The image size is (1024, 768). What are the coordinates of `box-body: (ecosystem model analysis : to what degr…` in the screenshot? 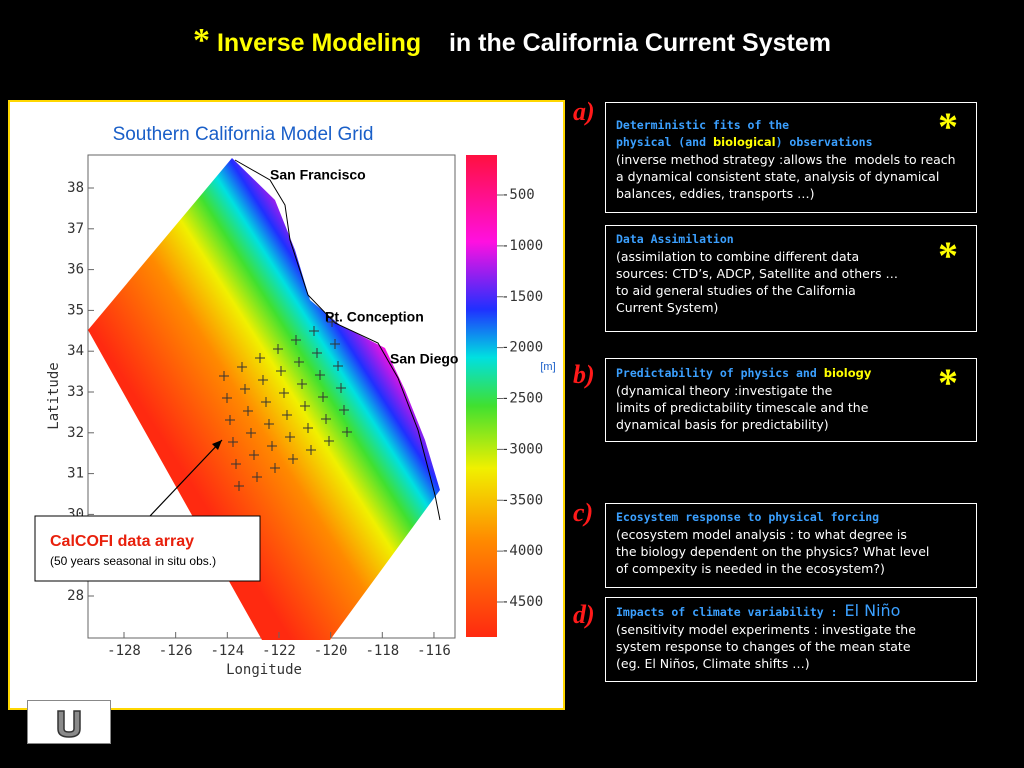 It's located at (791, 551).